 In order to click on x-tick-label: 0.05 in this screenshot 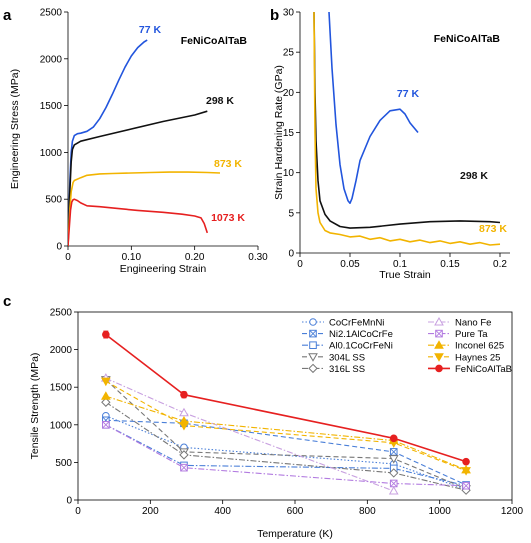, I will do `click(350, 264)`.